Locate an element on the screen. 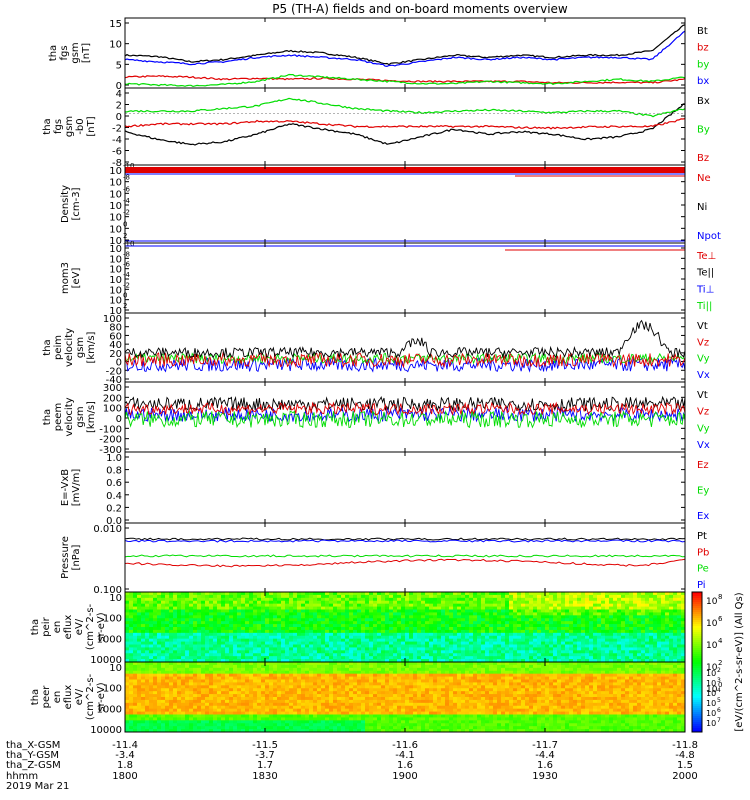 This screenshot has height=800, width=750. legend-label-Vz: Vz is located at coordinates (703, 342).